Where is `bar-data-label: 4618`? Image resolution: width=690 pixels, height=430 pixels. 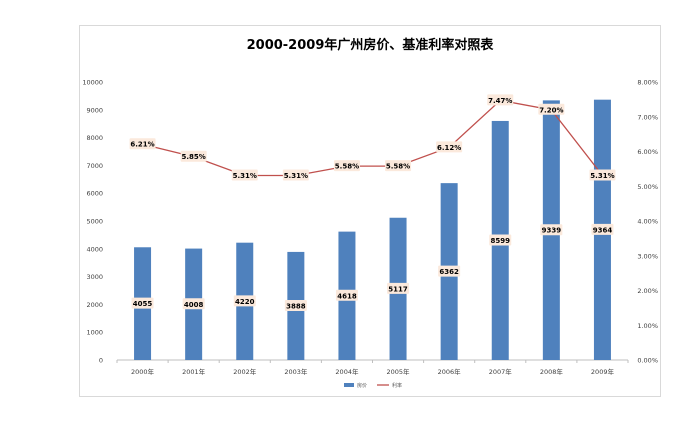
bar-data-label: 4618 is located at coordinates (347, 296).